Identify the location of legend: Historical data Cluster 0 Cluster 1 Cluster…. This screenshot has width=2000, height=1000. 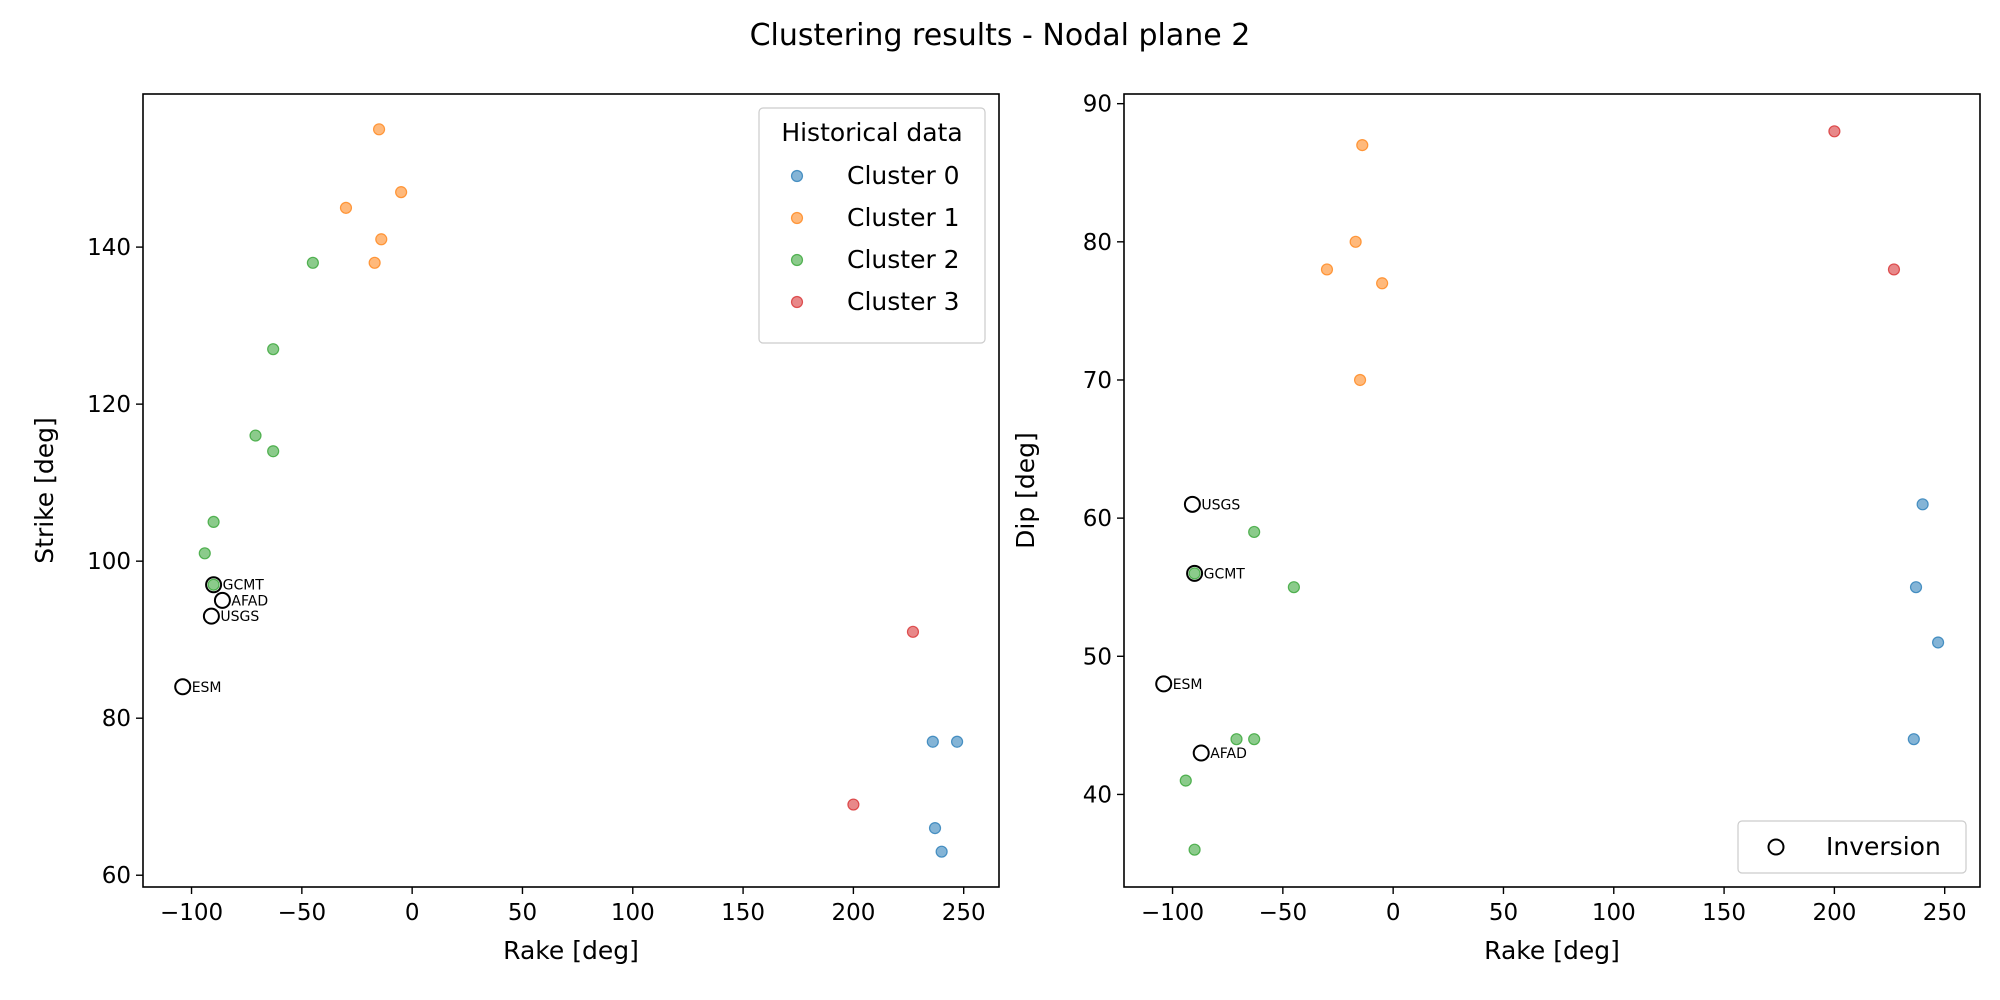
(872, 225).